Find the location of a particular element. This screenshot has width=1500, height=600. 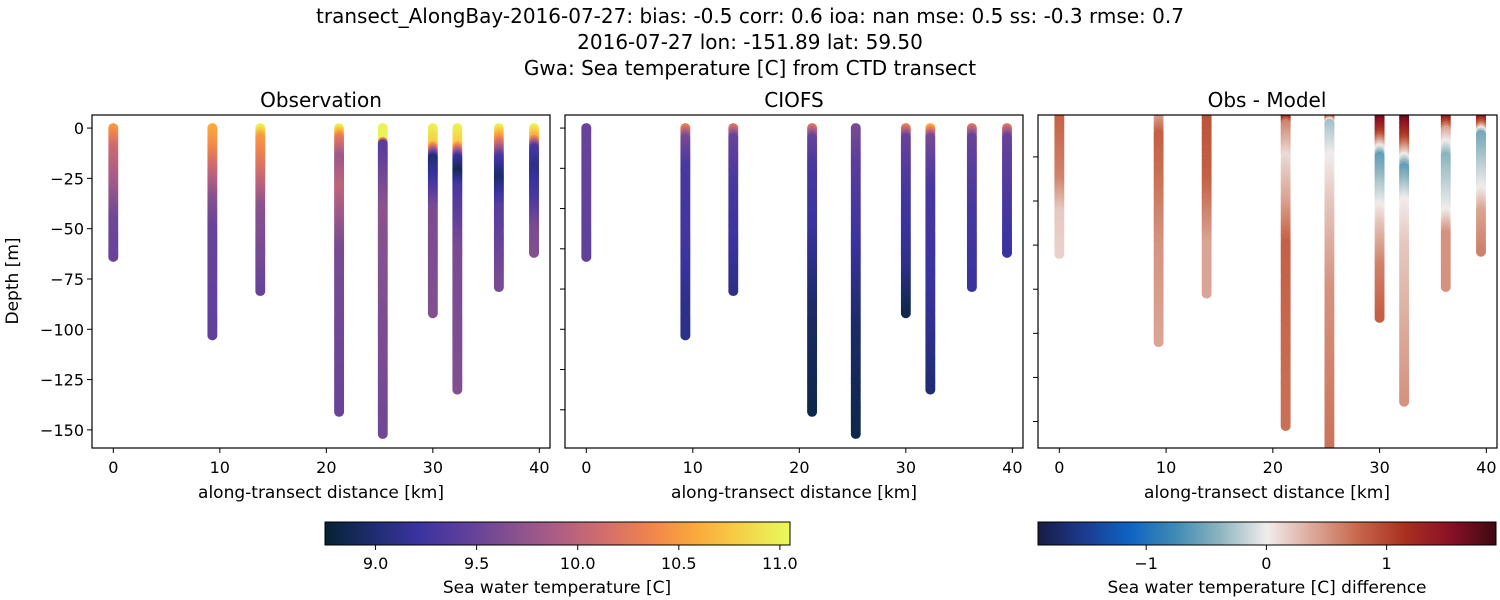

colorbar-tick-label: 9.0 is located at coordinates (375, 563).